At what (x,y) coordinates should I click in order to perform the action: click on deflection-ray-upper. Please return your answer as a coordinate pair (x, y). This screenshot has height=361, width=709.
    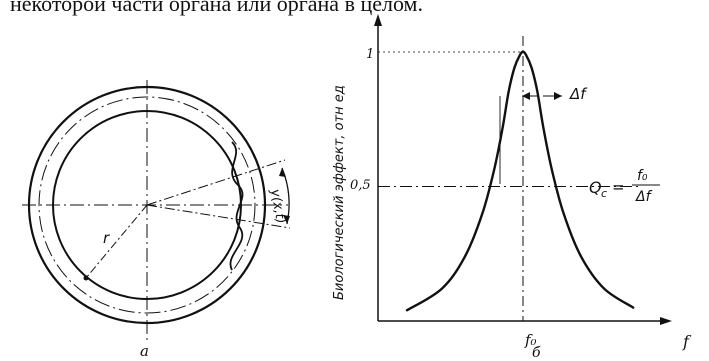
    Looking at the image, I should click on (216, 182).